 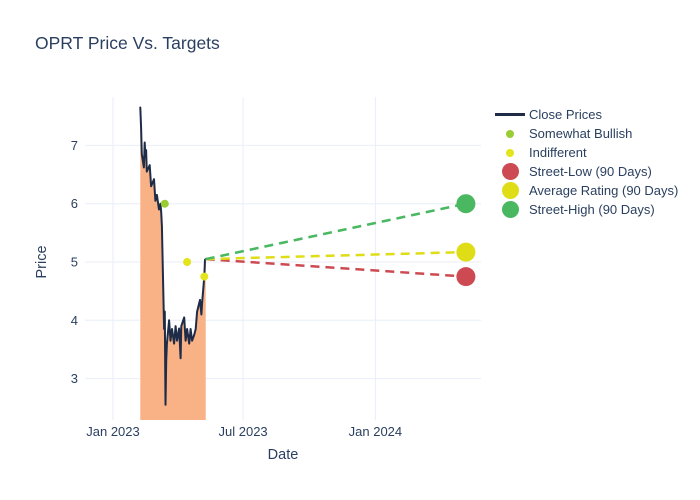 I want to click on y-axis-title: Price, so click(x=42, y=261).